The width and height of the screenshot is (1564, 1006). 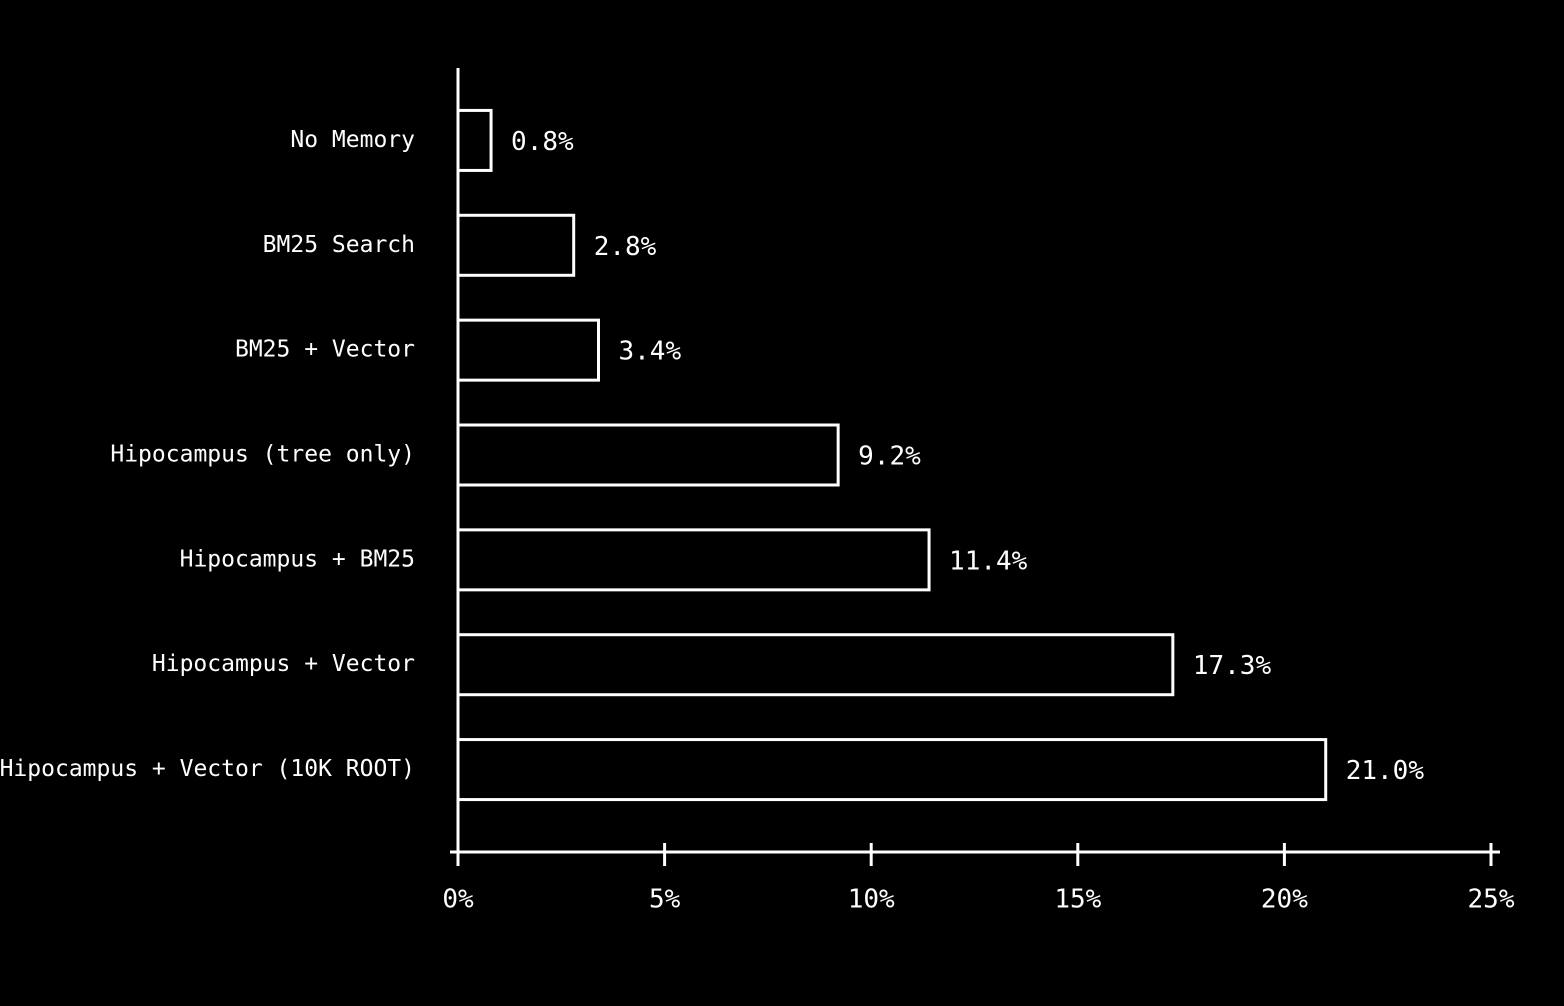 I want to click on y-tick-label: Hipocampus + Vector, so click(x=283, y=664).